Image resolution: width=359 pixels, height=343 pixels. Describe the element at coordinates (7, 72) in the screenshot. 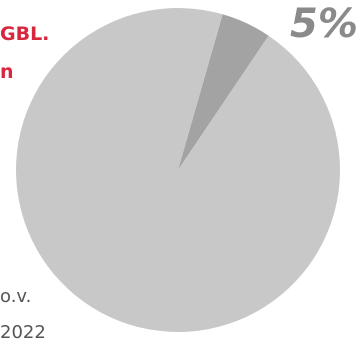

I see `title-fragment-line2: n` at that location.